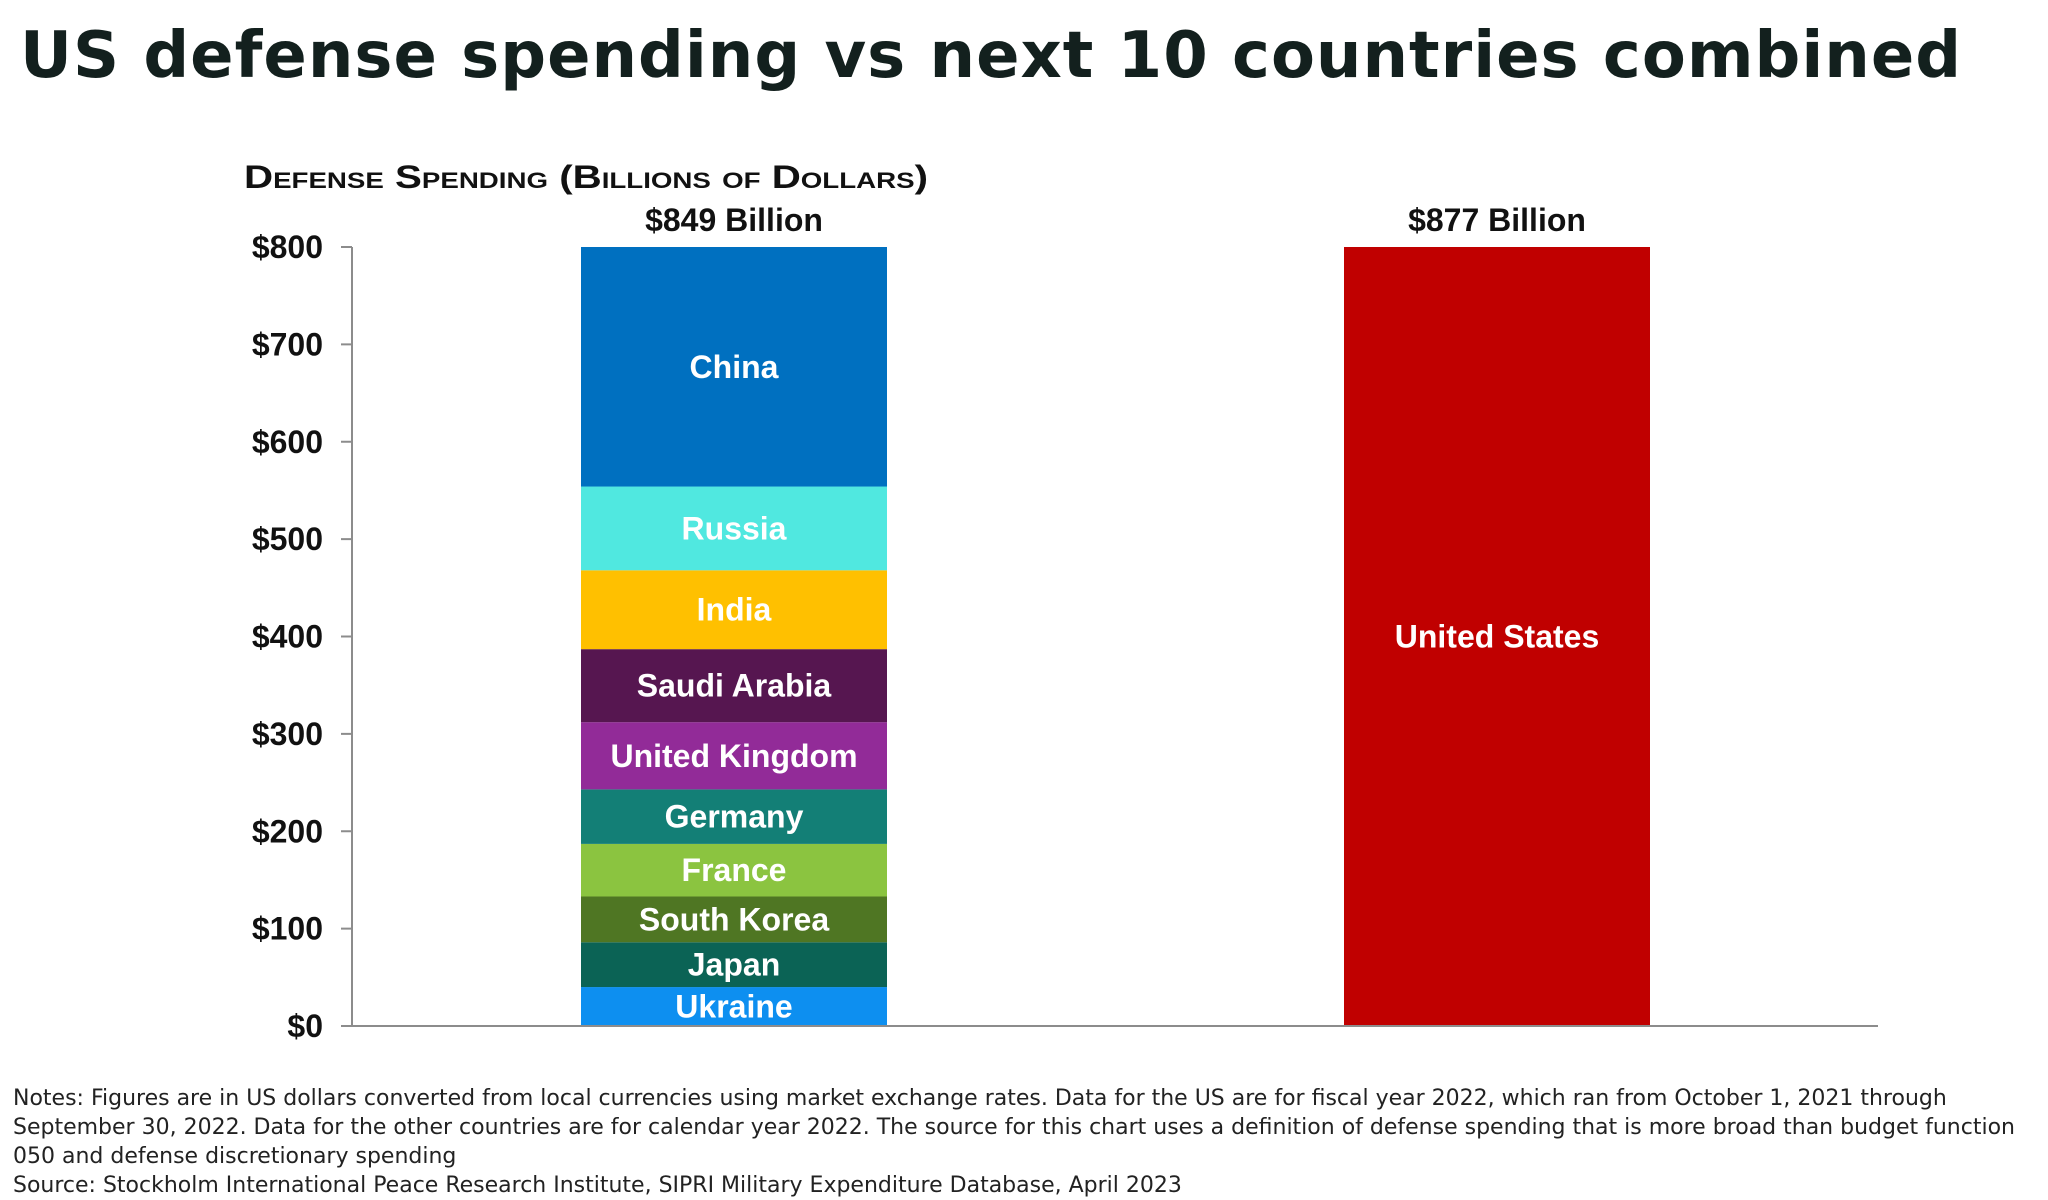  I want to click on bar-segment-united-kingdom, so click(734, 756).